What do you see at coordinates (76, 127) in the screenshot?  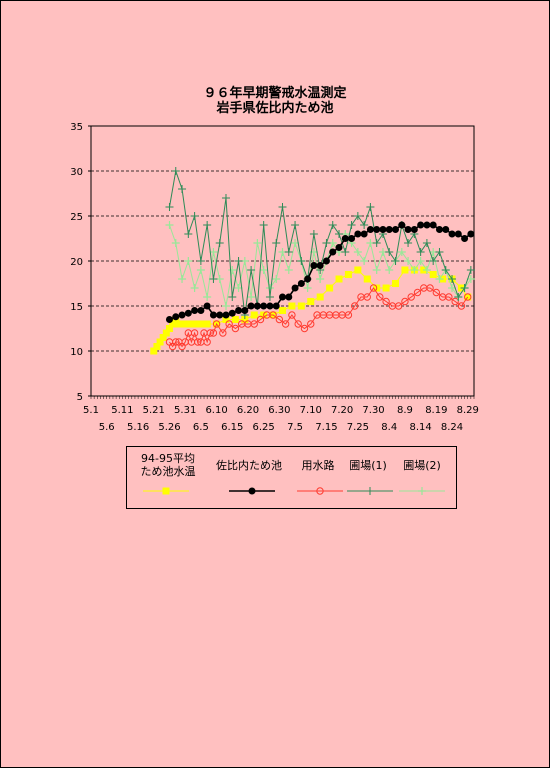 I see `y-tick-label: 35` at bounding box center [76, 127].